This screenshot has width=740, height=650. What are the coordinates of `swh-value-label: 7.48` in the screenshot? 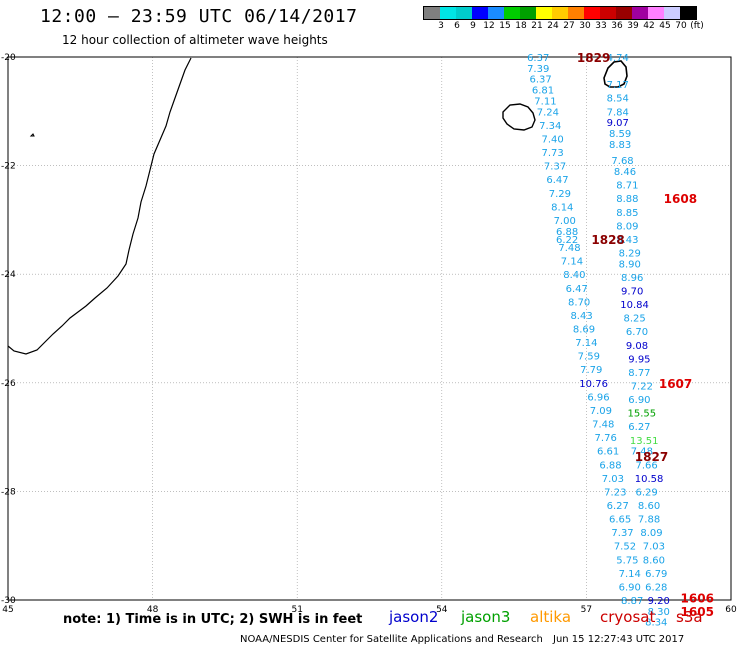 It's located at (569, 248).